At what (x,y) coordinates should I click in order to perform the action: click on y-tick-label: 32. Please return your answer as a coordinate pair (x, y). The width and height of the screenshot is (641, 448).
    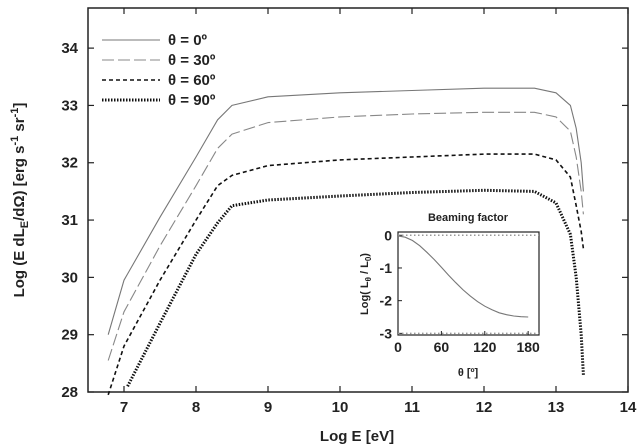
    Looking at the image, I should click on (69, 163).